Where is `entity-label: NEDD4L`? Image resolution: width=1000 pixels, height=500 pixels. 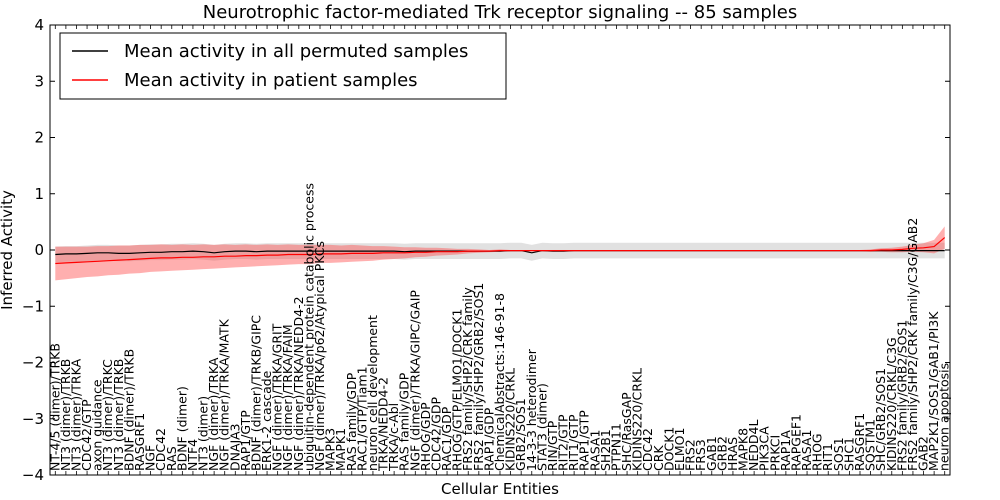 entity-label: NEDD4L is located at coordinates (753, 445).